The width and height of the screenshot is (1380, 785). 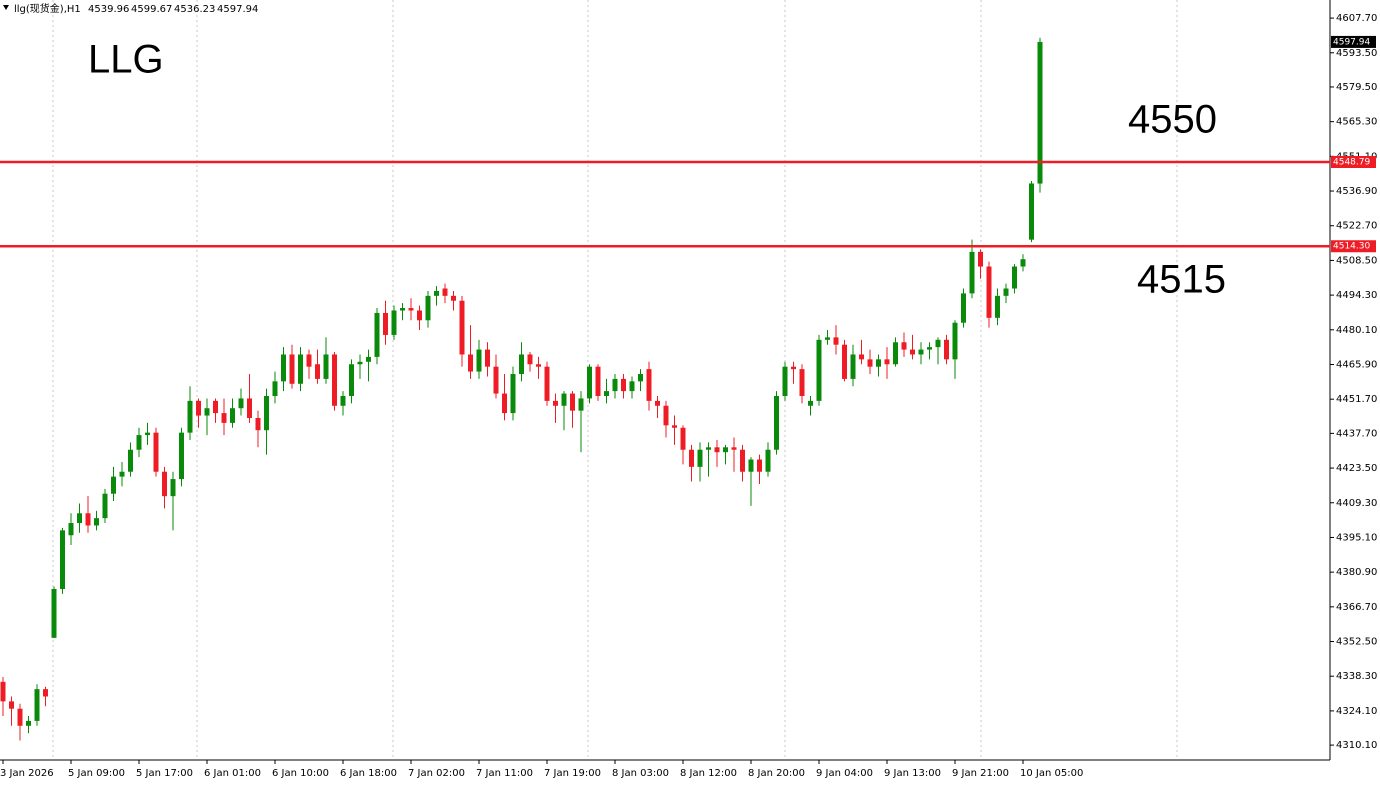 What do you see at coordinates (1356, 503) in the screenshot?
I see `y-tick-label: 4409.30` at bounding box center [1356, 503].